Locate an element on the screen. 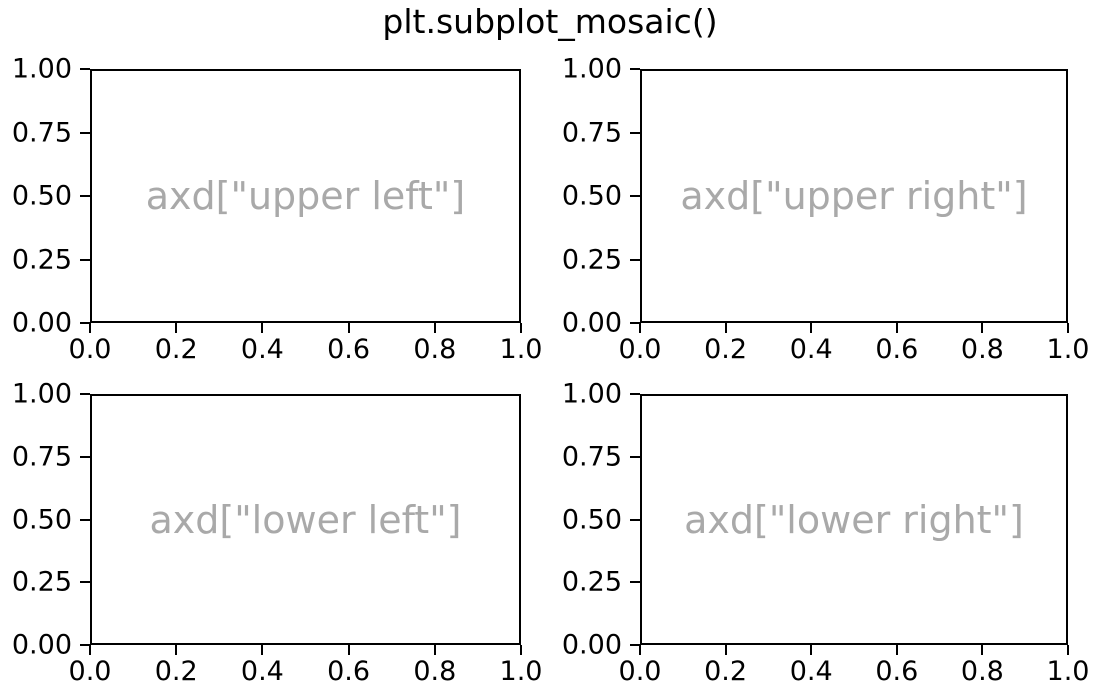 This screenshot has width=1100, height=700. axes-lower-right: axd["lower right"] is located at coordinates (854, 519).